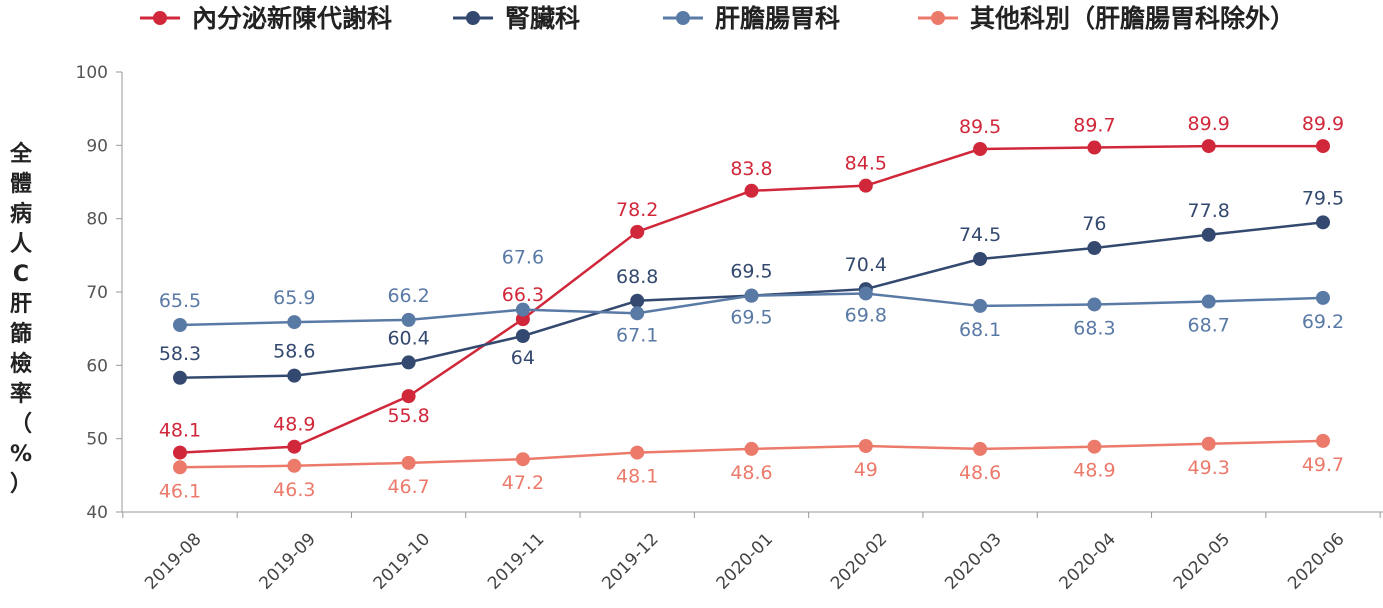 This screenshot has height=608, width=1383. What do you see at coordinates (21, 320) in the screenshot?
I see `y-axis-label: 全體病人 C 肝篩檢率 （% ）` at bounding box center [21, 320].